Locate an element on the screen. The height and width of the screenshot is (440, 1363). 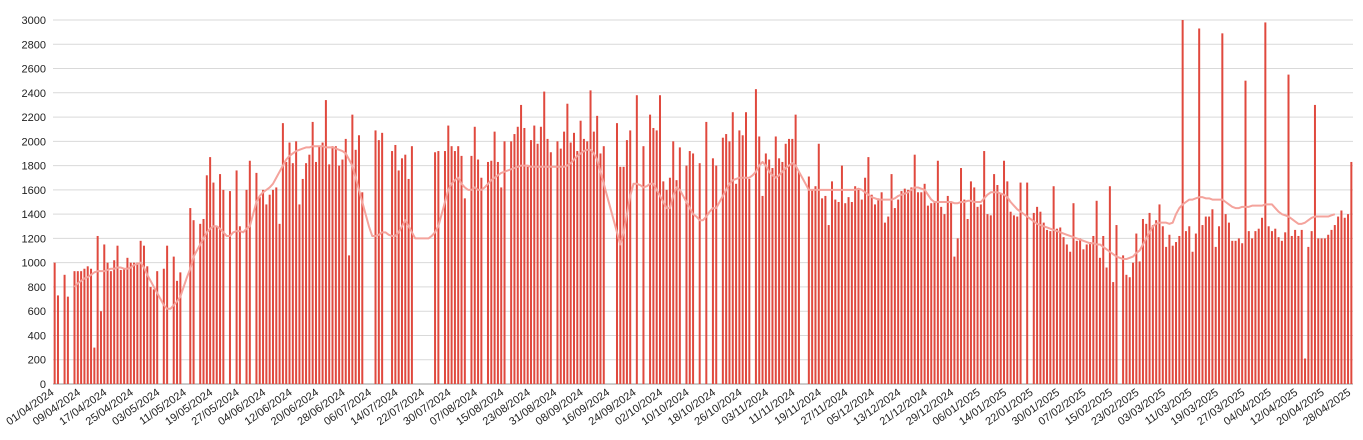
y-tick-label: 0 is located at coordinates (43, 385).